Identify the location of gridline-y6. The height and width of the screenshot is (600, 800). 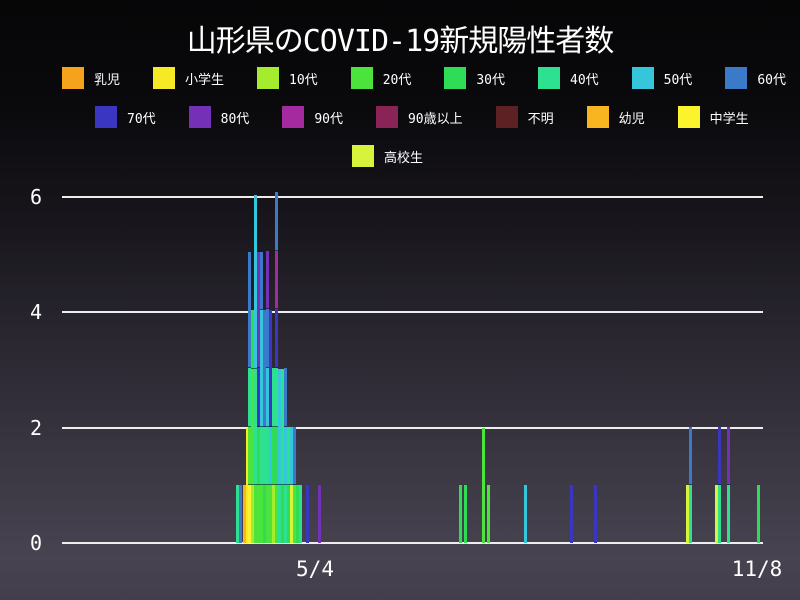
(412, 197).